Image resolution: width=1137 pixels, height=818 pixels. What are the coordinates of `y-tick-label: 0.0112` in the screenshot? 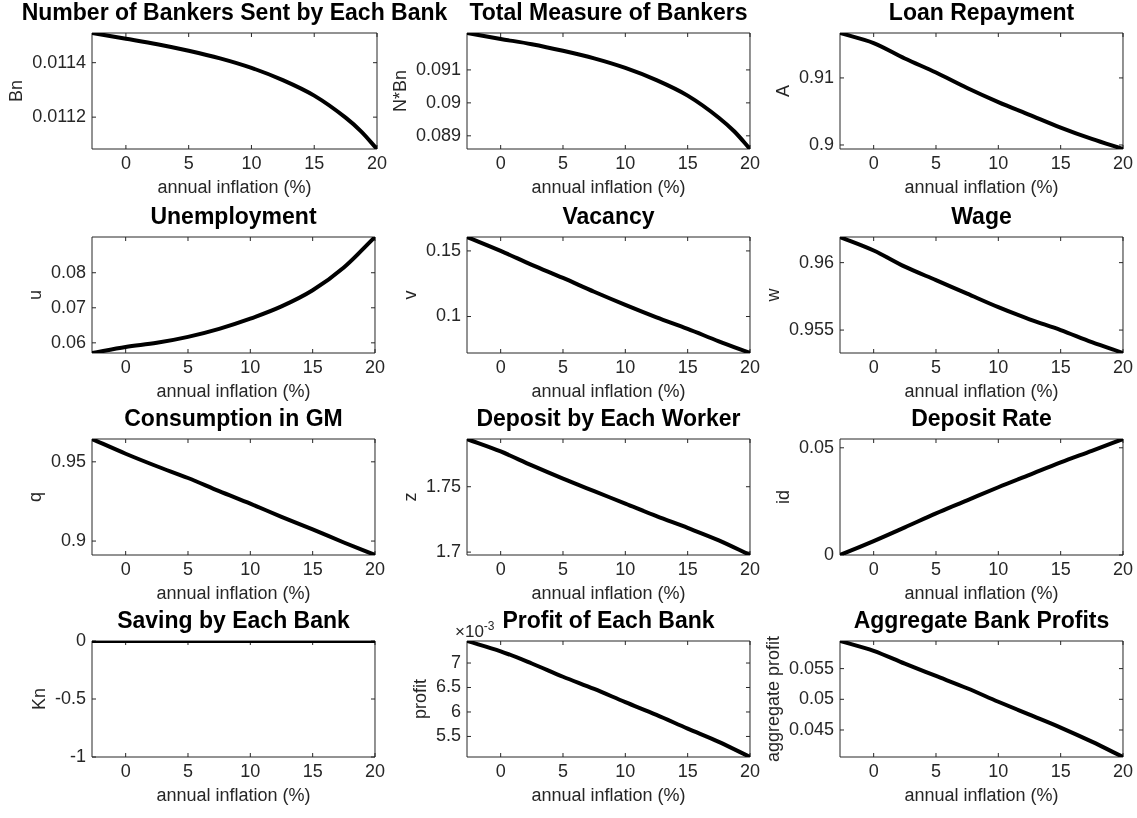 It's located at (59, 116).